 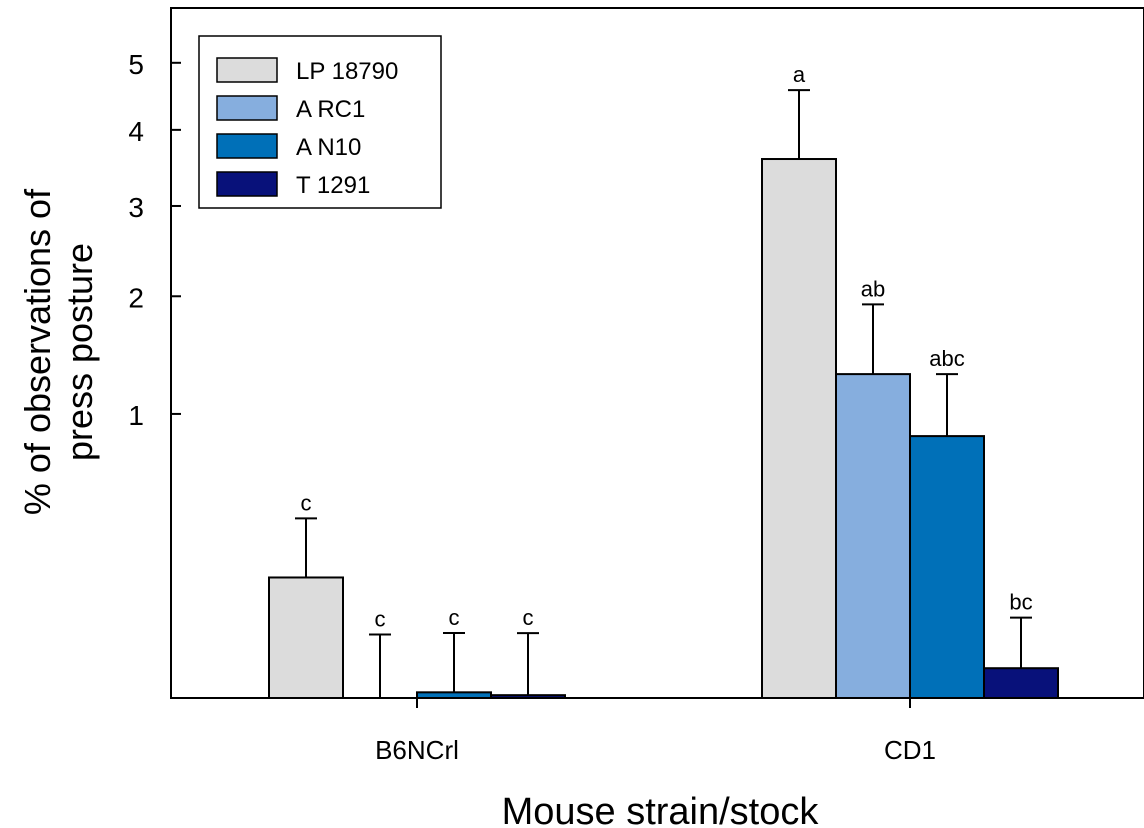 What do you see at coordinates (1020, 602) in the screenshot?
I see `significance-letter-cd1-3: bc` at bounding box center [1020, 602].